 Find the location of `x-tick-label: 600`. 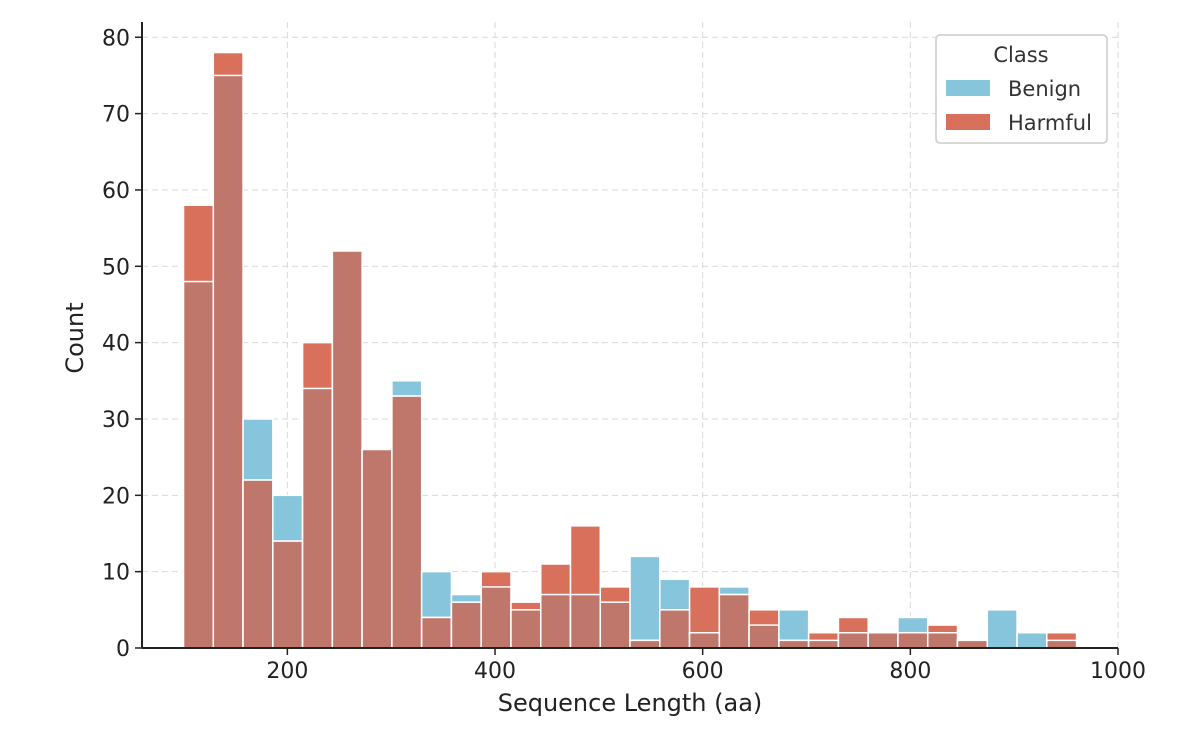

x-tick-label: 600 is located at coordinates (703, 671).